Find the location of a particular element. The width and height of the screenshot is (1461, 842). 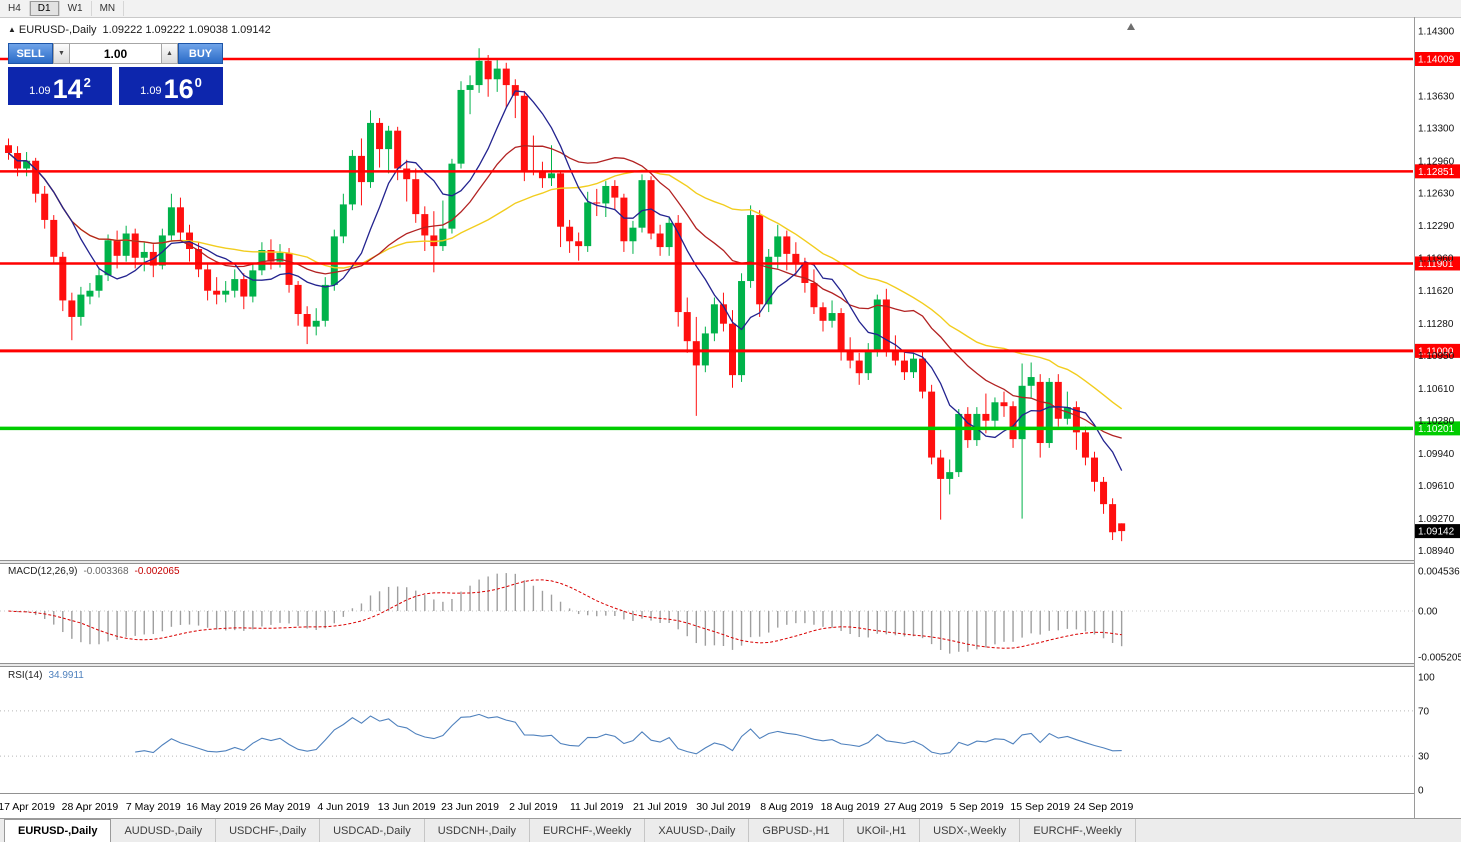

price-axis-label: 1.10610 is located at coordinates (1436, 389).